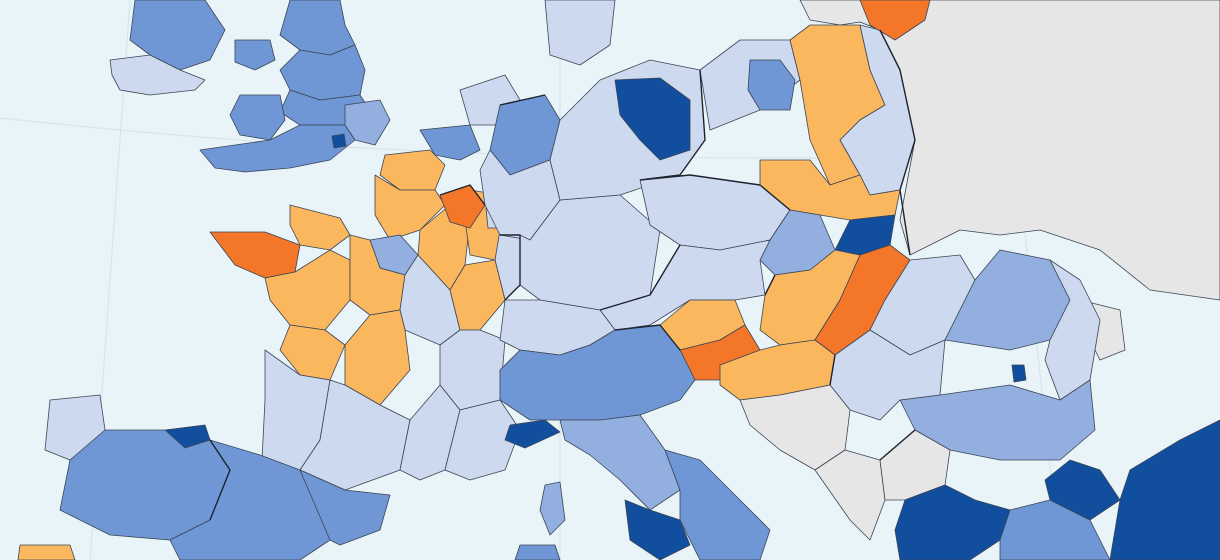 The width and height of the screenshot is (1220, 560). I want to click on region-lithuania, so click(895, 20).